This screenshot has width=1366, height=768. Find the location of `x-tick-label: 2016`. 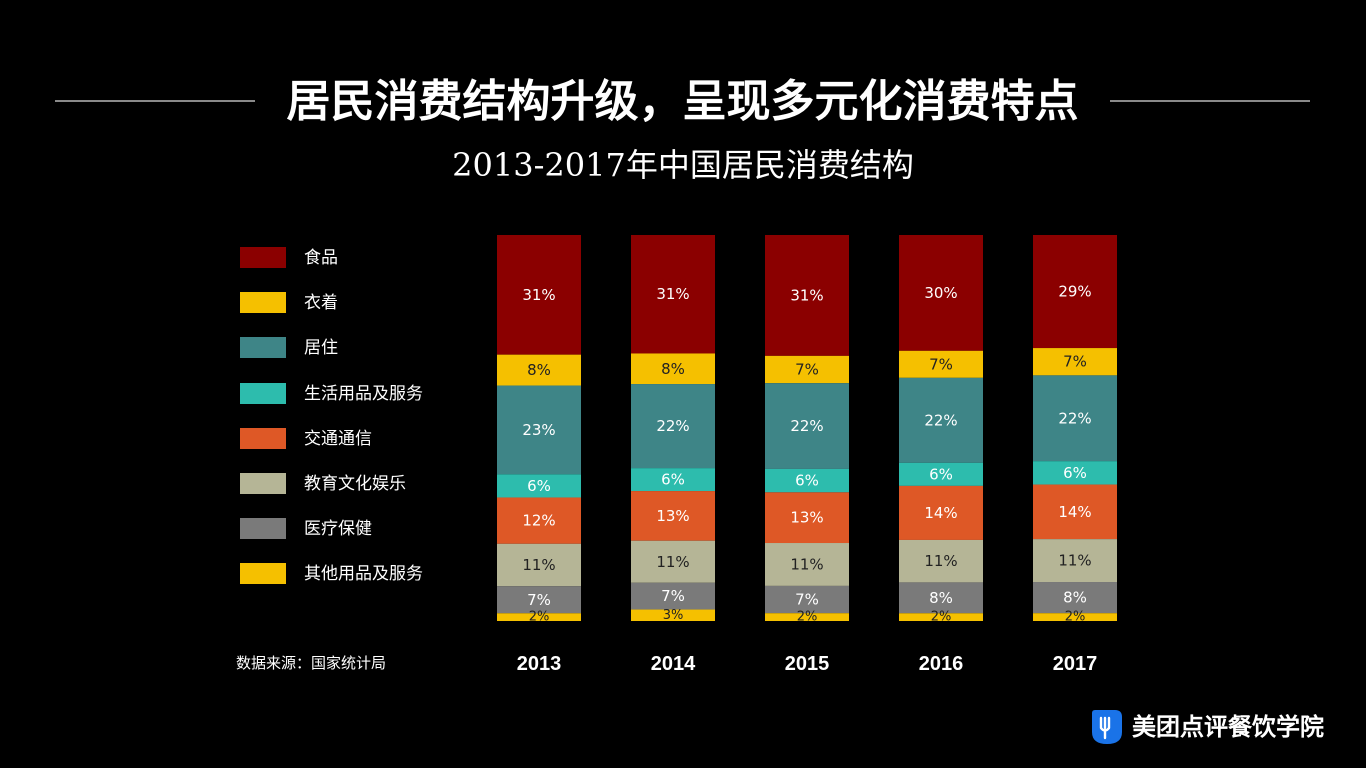

x-tick-label: 2016 is located at coordinates (941, 664).